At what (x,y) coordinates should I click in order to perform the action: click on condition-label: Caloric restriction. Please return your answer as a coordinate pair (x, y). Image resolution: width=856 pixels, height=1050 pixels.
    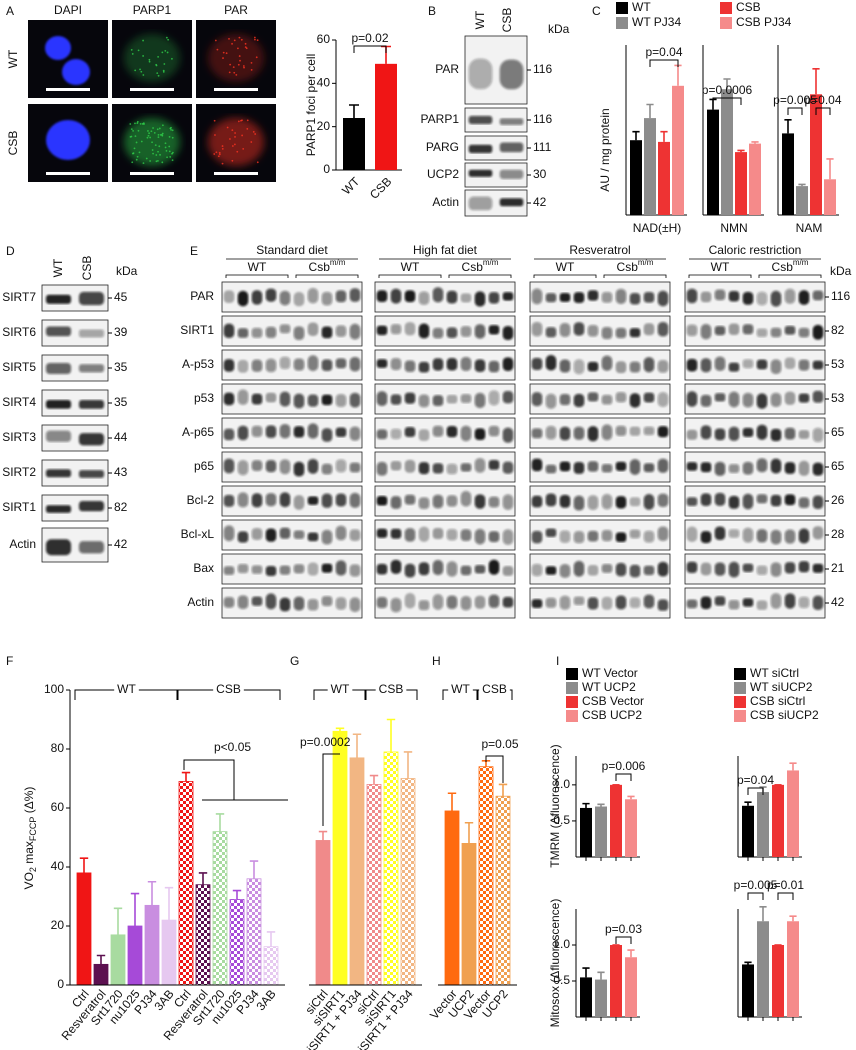
    Looking at the image, I should click on (755, 250).